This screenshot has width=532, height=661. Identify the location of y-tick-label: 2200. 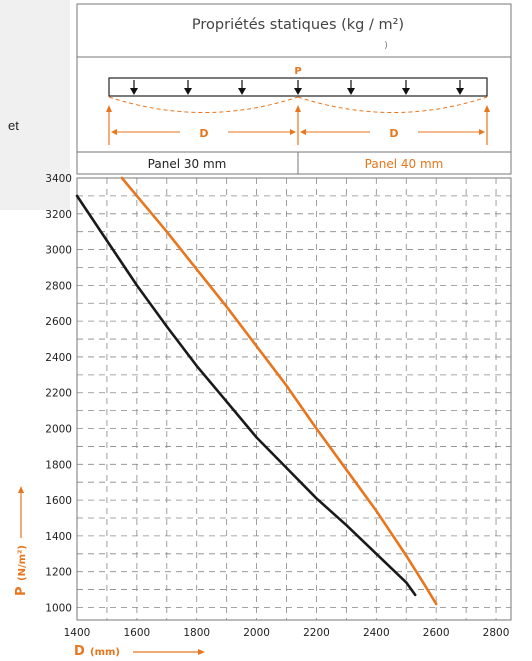
(58, 394).